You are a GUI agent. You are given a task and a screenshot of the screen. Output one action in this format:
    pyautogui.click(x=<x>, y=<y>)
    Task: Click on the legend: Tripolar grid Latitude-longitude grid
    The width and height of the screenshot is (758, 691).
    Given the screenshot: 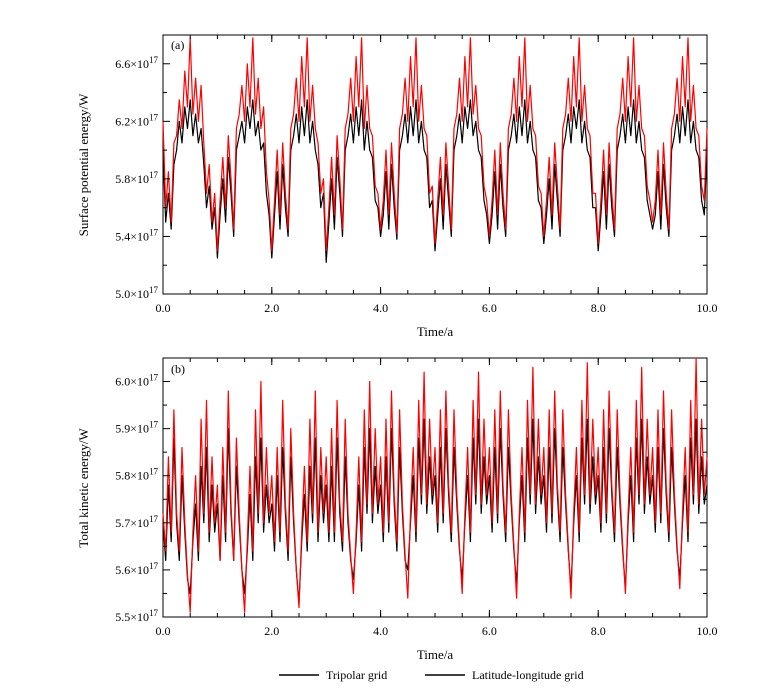 What is the action you would take?
    pyautogui.click(x=431, y=675)
    